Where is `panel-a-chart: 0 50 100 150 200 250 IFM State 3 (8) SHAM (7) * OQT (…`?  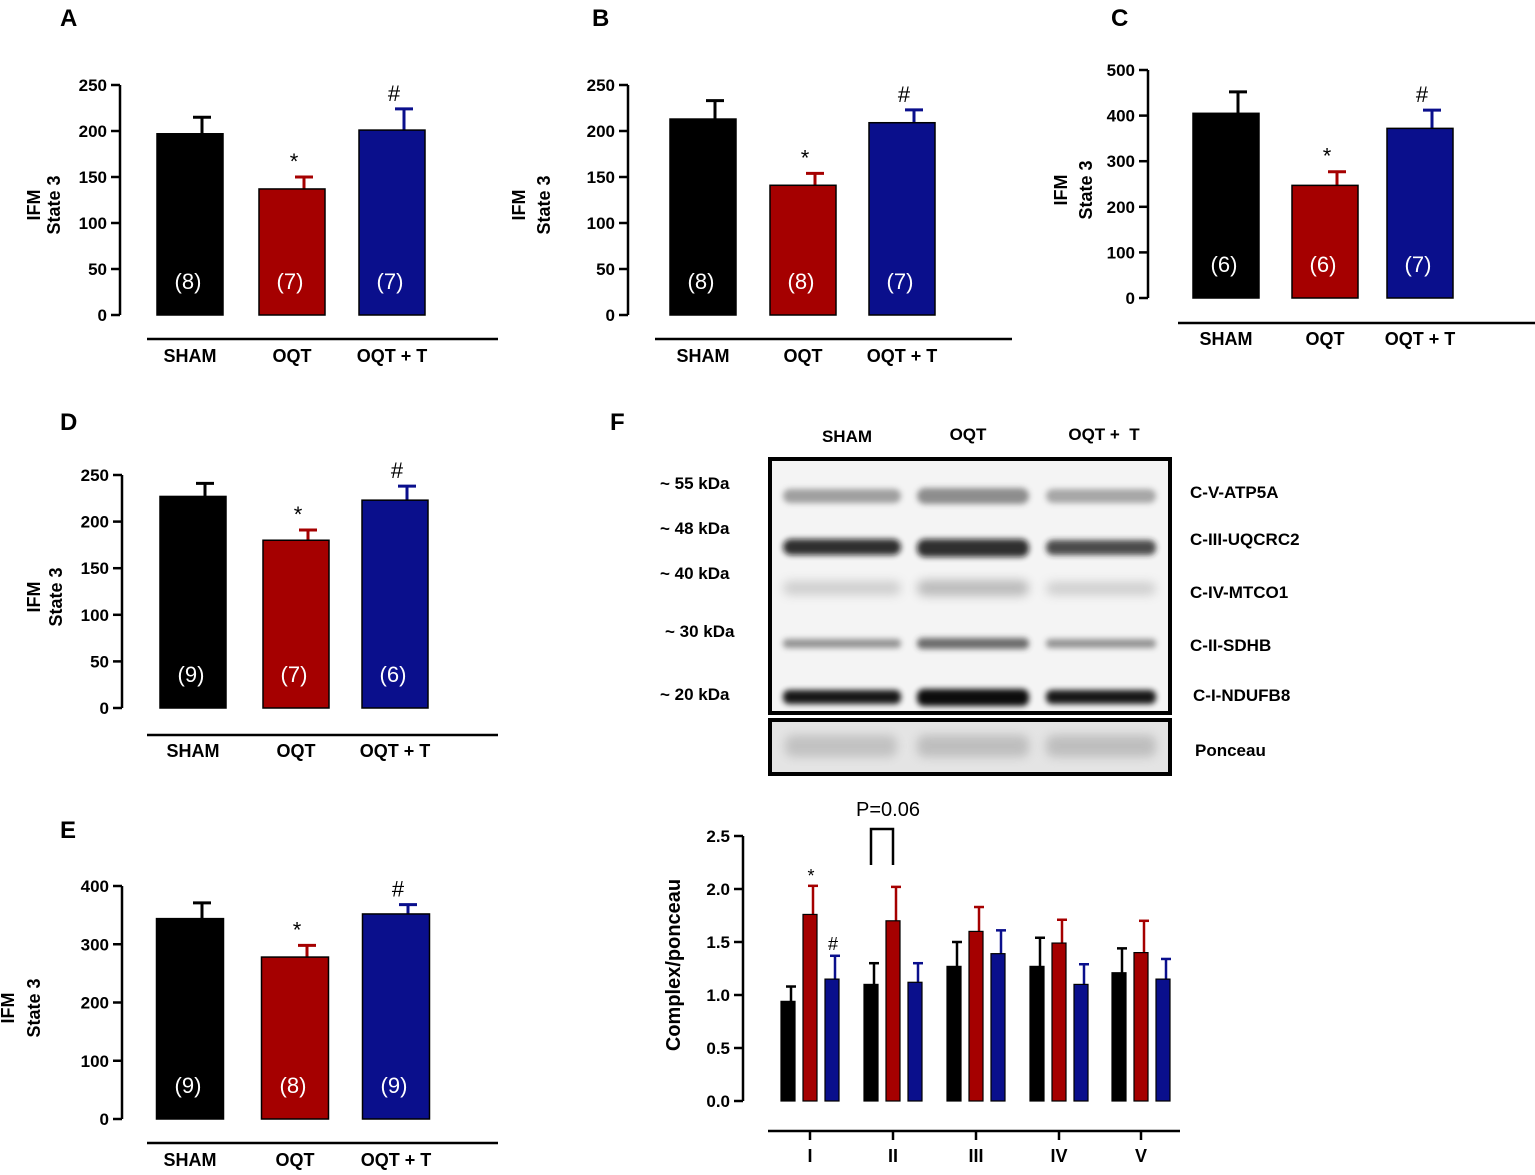
panel-a-chart: 0 50 100 150 200 250 IFM State 3 (8) SHAM (7) * OQT (… is located at coordinates (261, 221).